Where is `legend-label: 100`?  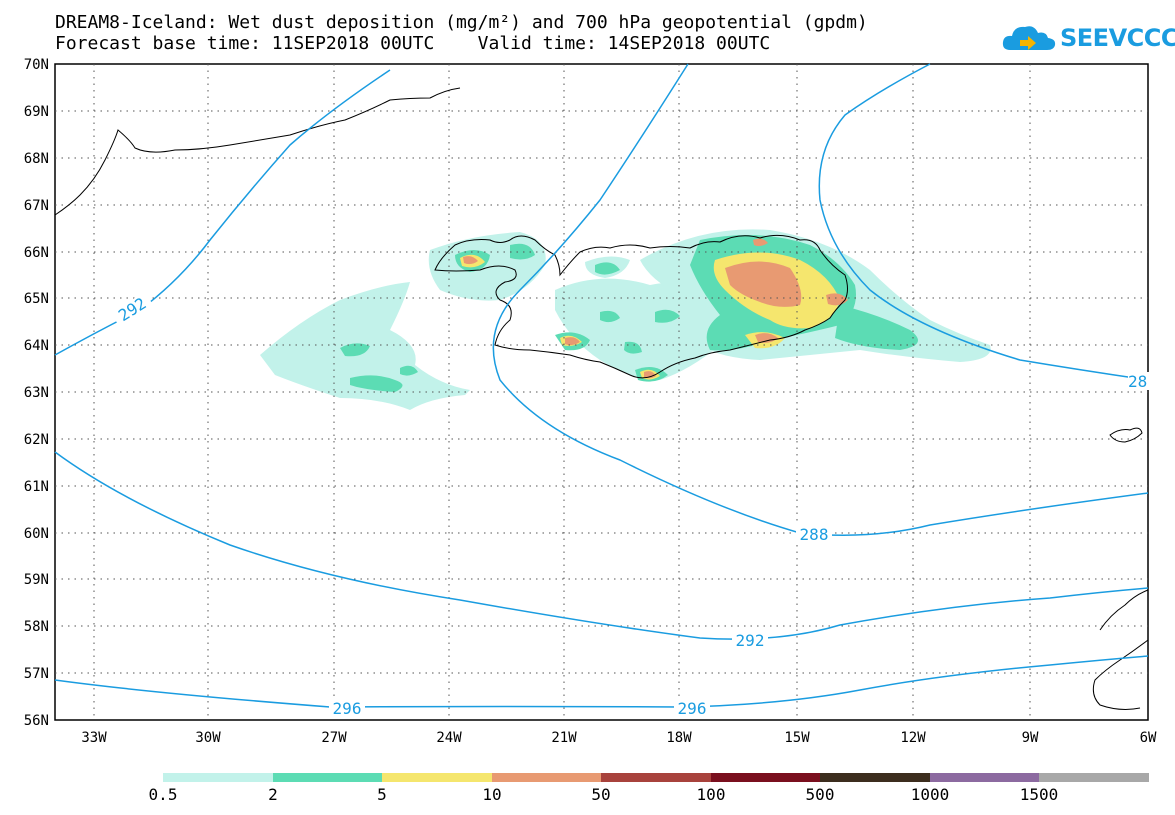 legend-label: 100 is located at coordinates (711, 794).